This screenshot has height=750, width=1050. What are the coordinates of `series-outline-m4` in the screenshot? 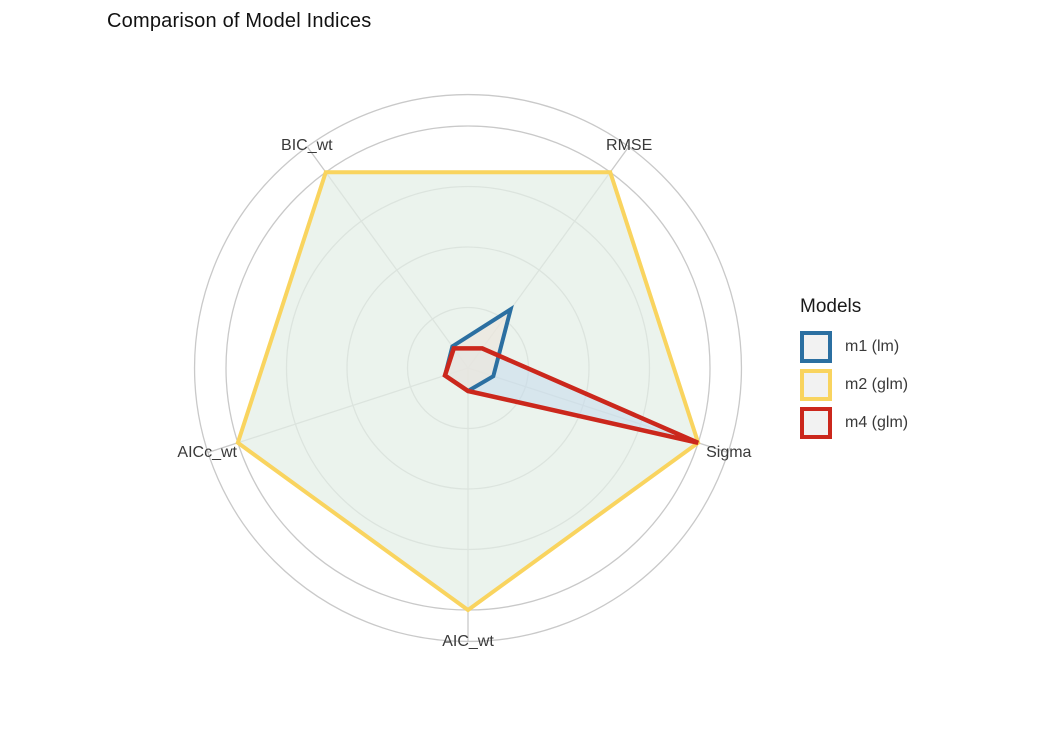 It's located at (571, 395).